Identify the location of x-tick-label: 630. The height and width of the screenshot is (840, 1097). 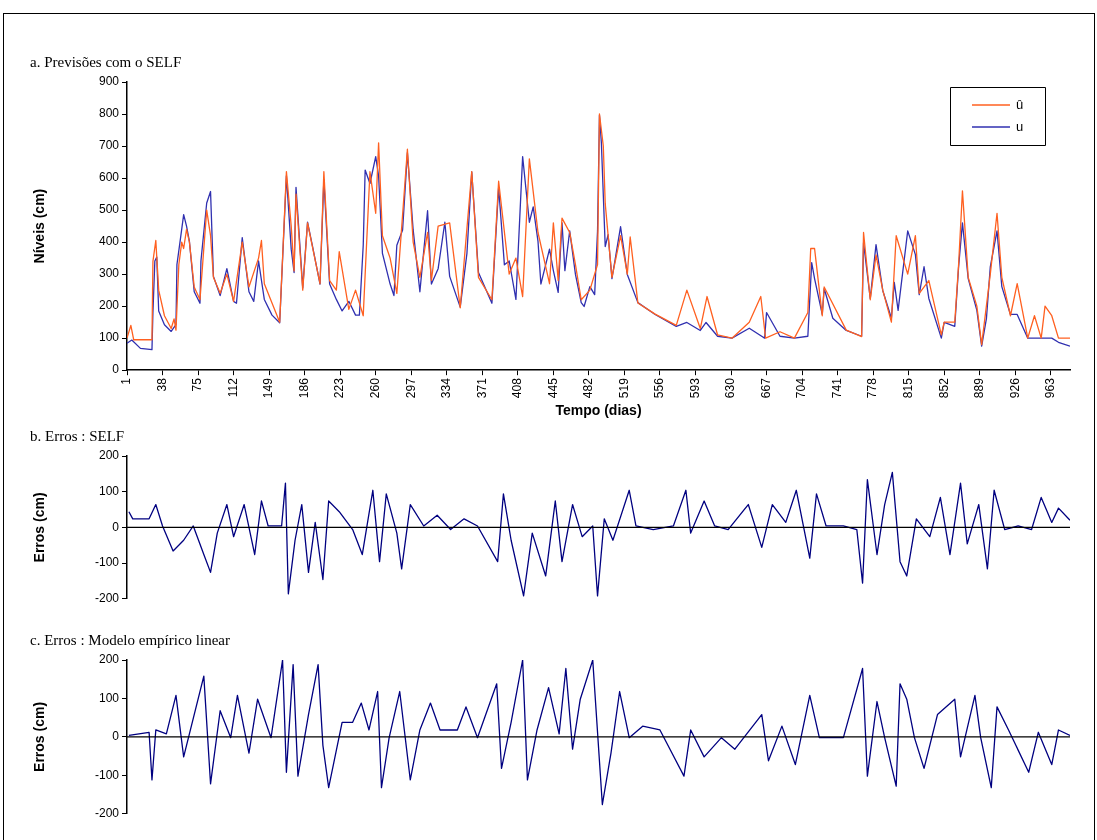
(730, 388).